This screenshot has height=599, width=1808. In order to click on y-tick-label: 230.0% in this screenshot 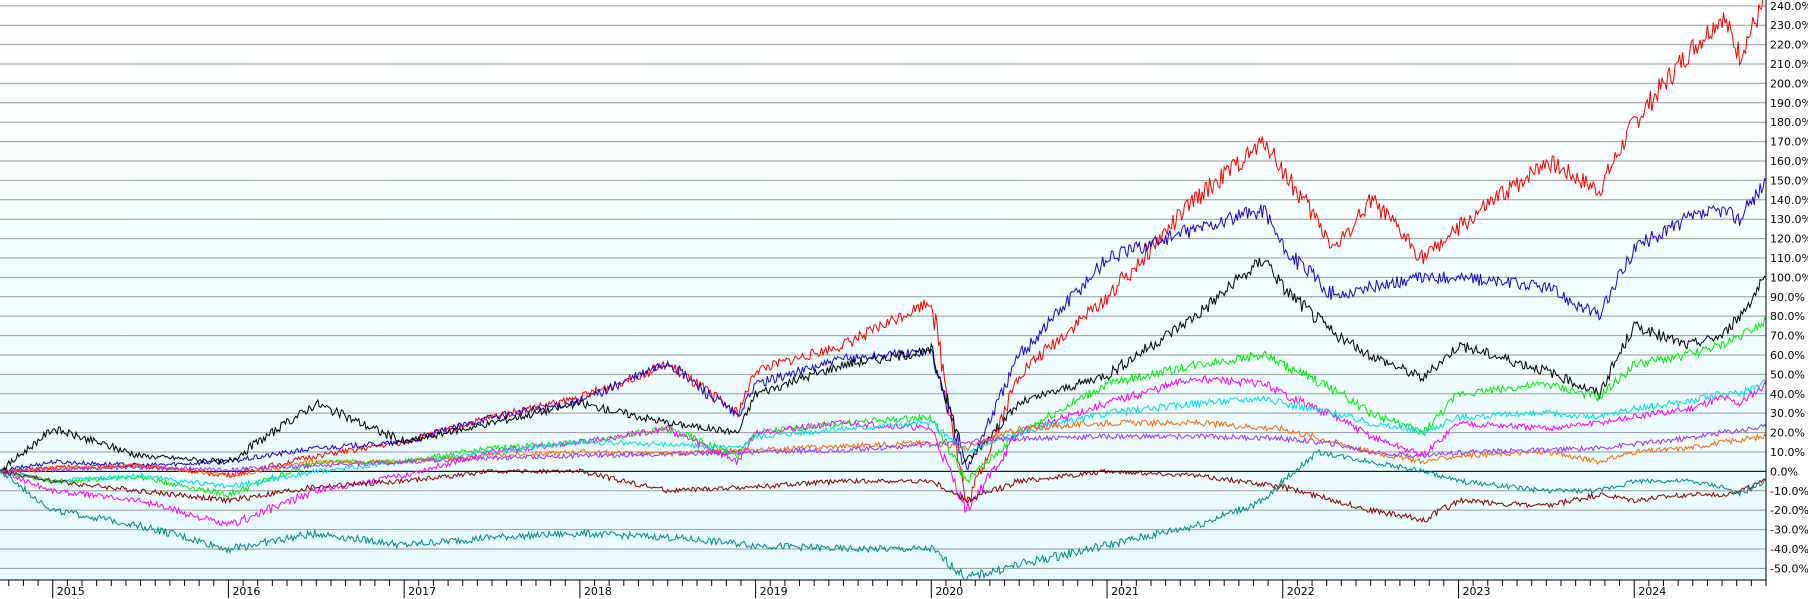, I will do `click(1789, 25)`.